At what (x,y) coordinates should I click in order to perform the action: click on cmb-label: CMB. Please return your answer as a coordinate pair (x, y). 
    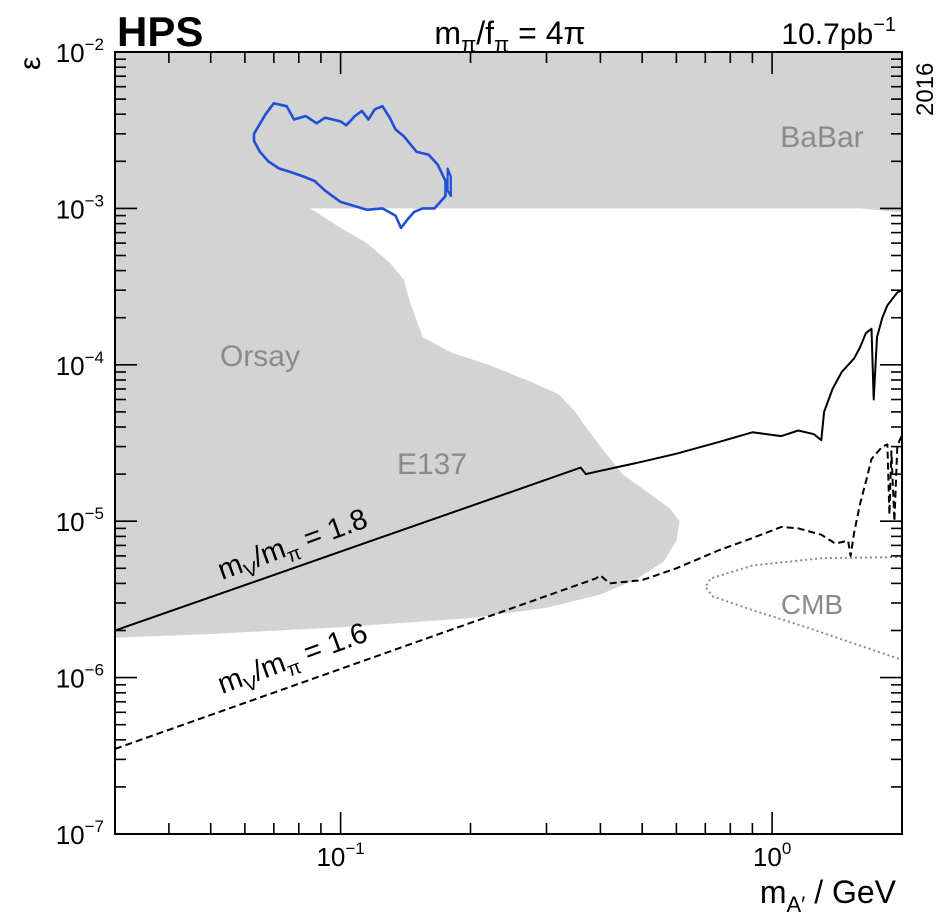
    Looking at the image, I should click on (812, 604).